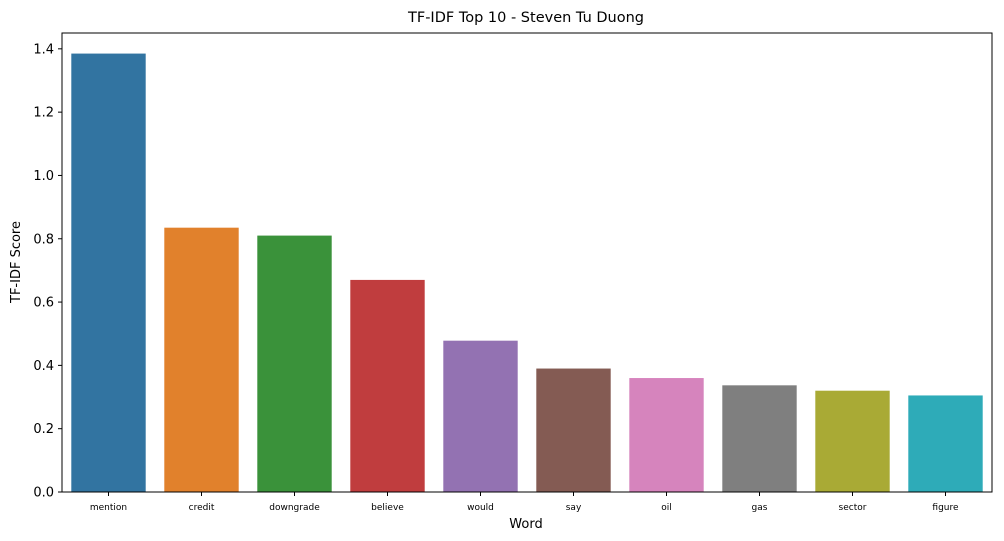 This screenshot has height=541, width=1004. What do you see at coordinates (202, 508) in the screenshot?
I see `x-tick-label: credit` at bounding box center [202, 508].